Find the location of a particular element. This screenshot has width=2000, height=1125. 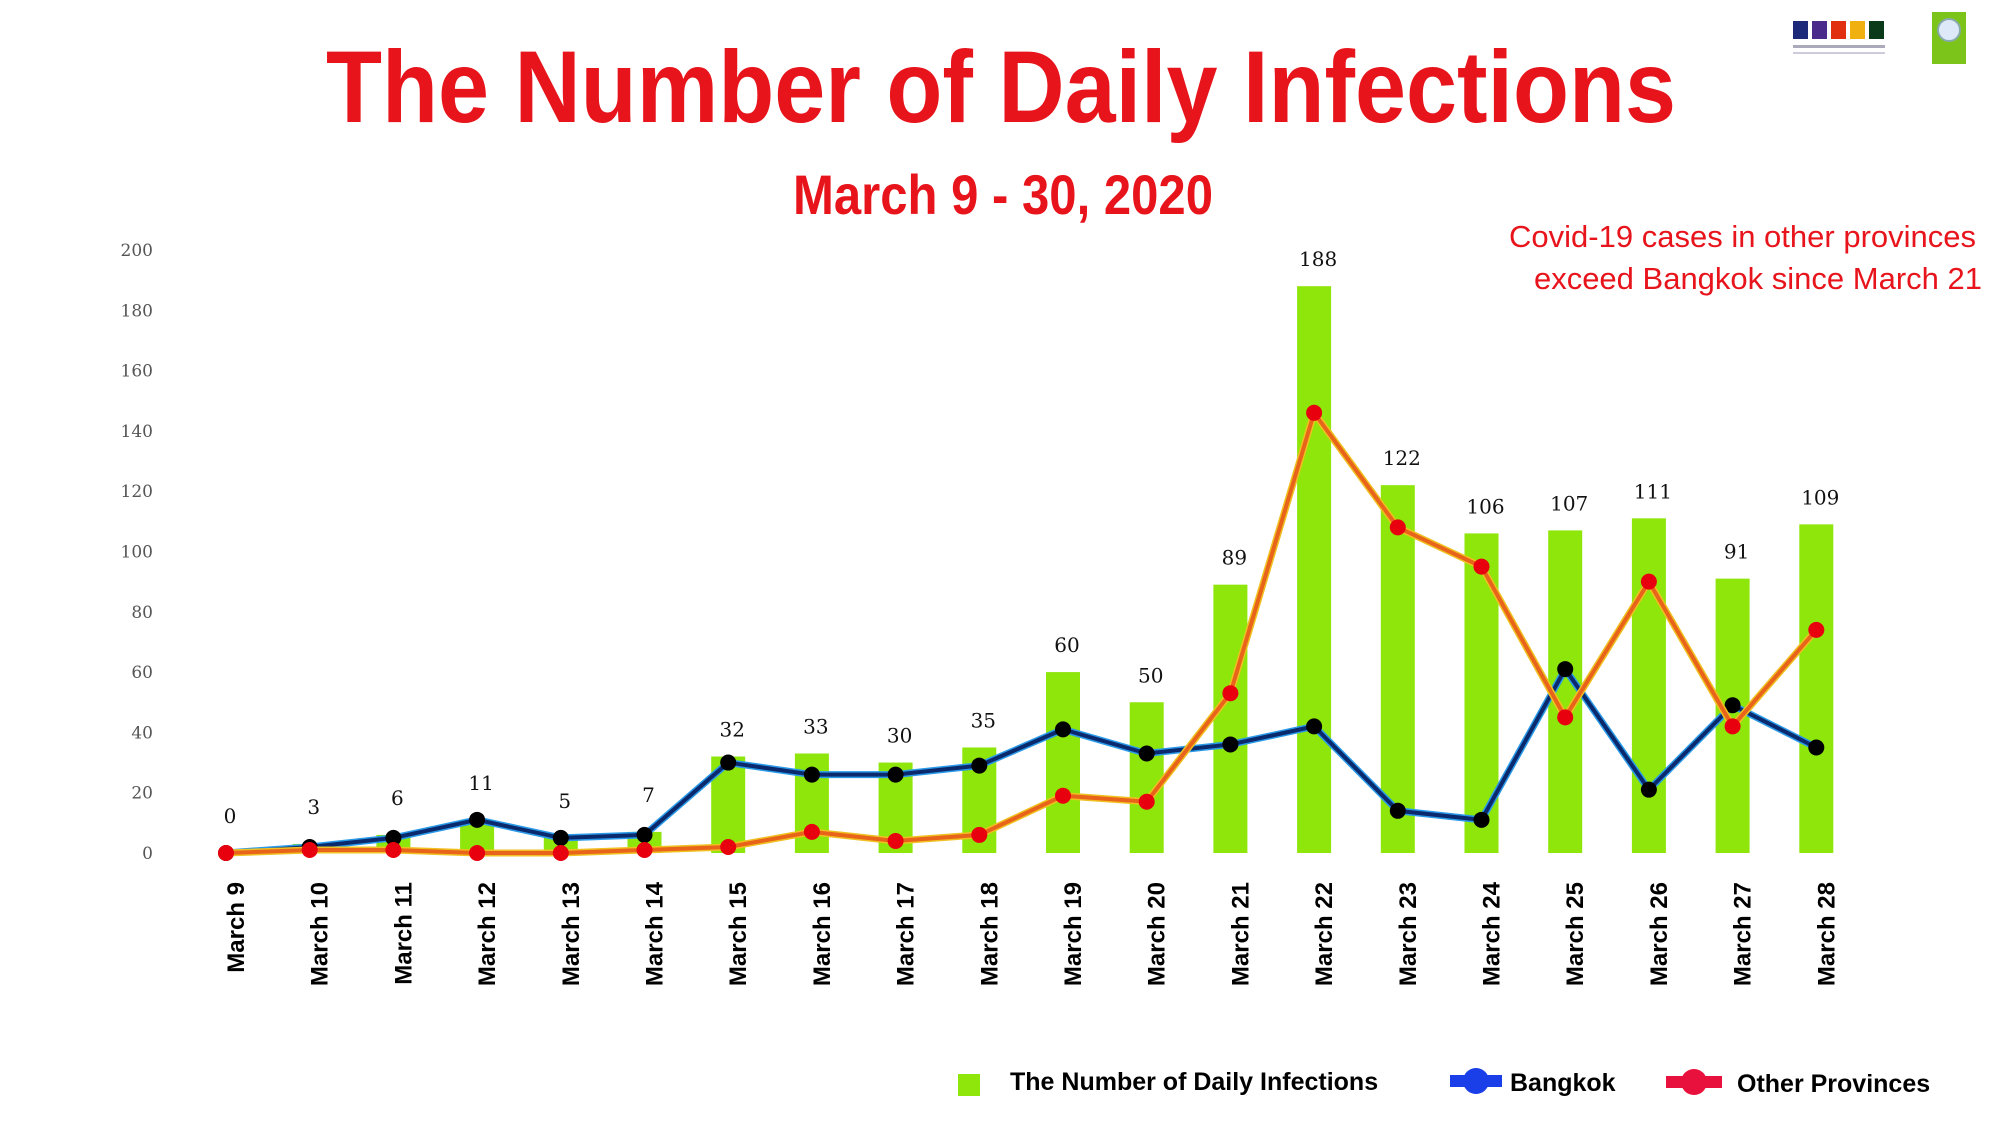

x-tick-label: March 28 is located at coordinates (1826, 934).